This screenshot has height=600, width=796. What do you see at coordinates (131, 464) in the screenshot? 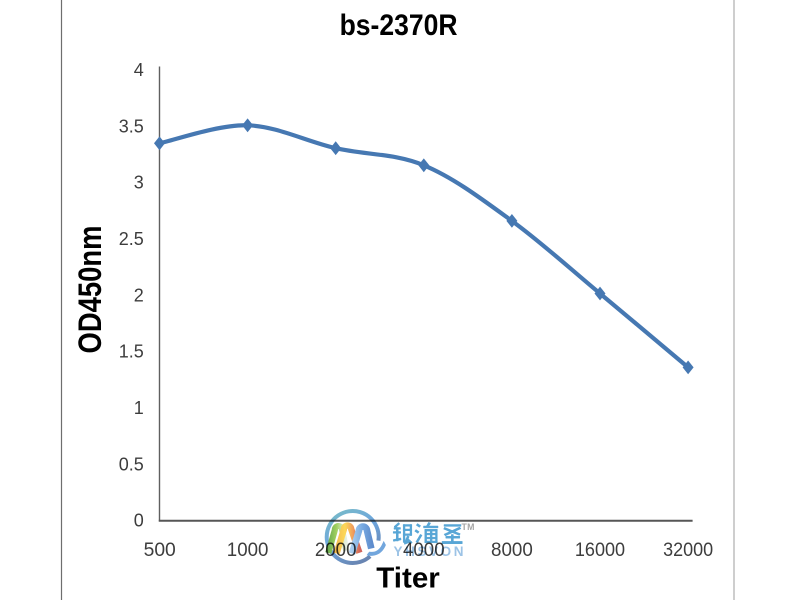
I see `svg-text: 0.5` at bounding box center [131, 464].